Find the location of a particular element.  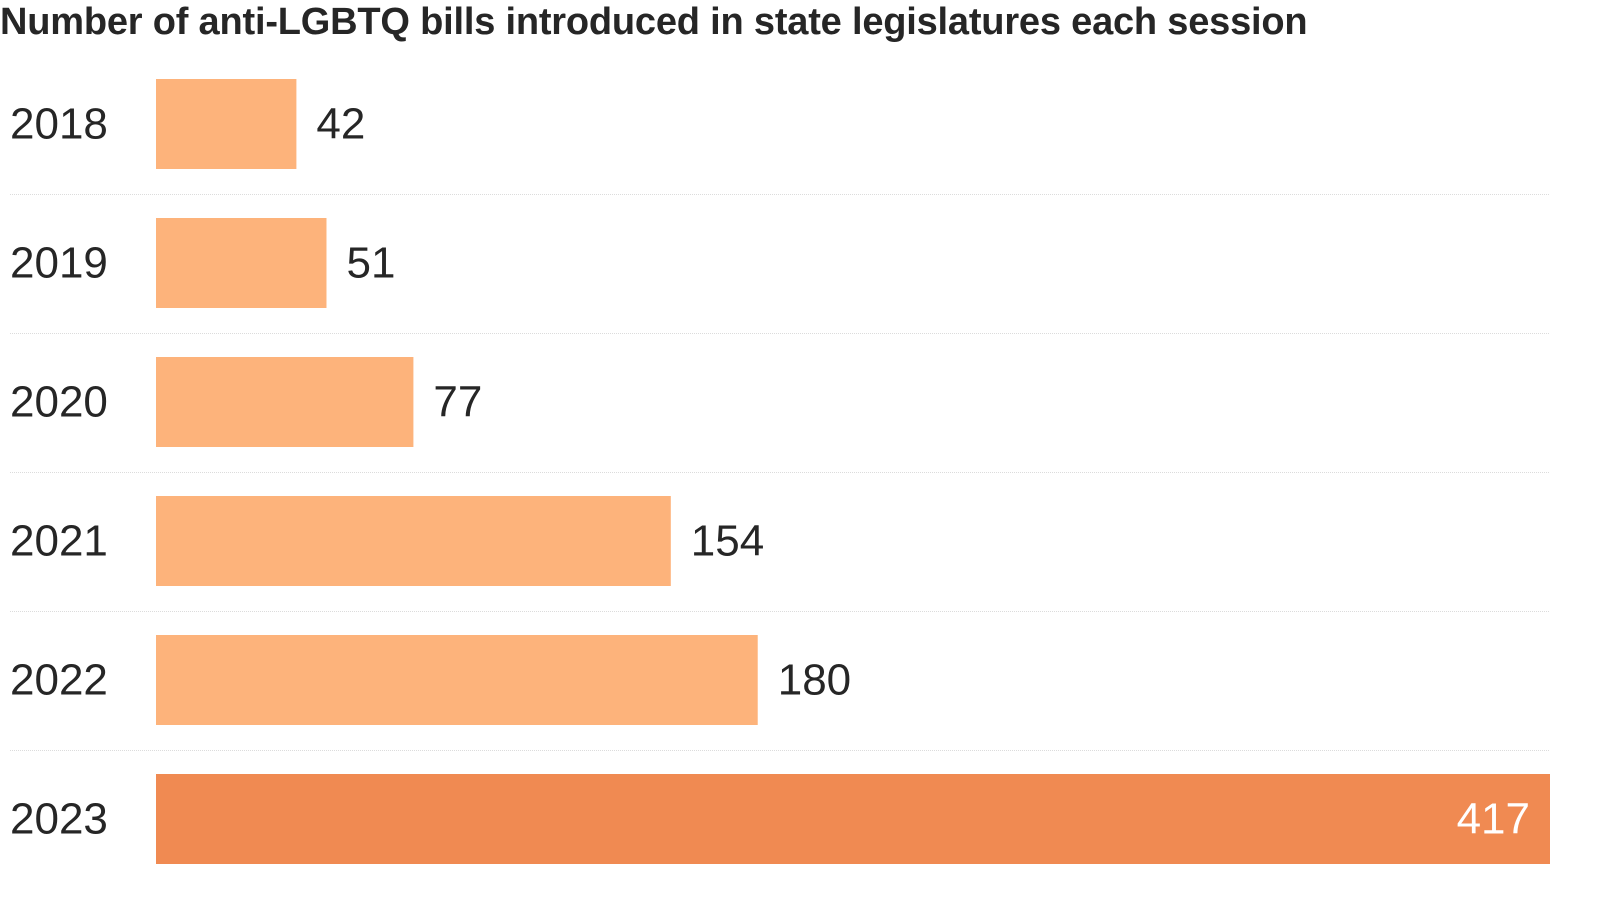

bar-2023 is located at coordinates (853, 819).